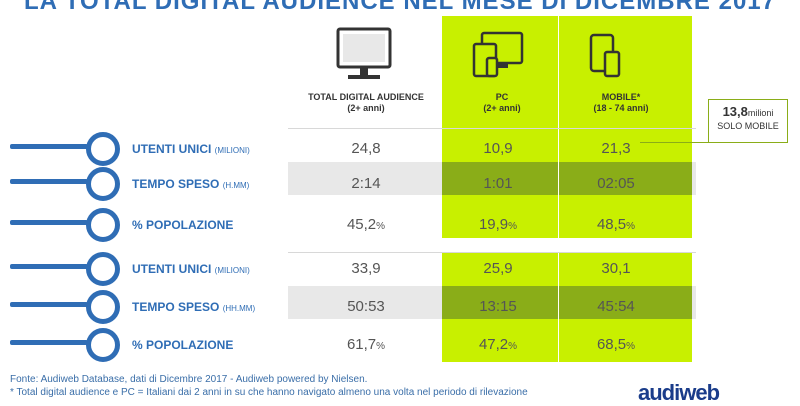 The height and width of the screenshot is (406, 800). I want to click on table-cell-value: 19,9%, so click(498, 224).